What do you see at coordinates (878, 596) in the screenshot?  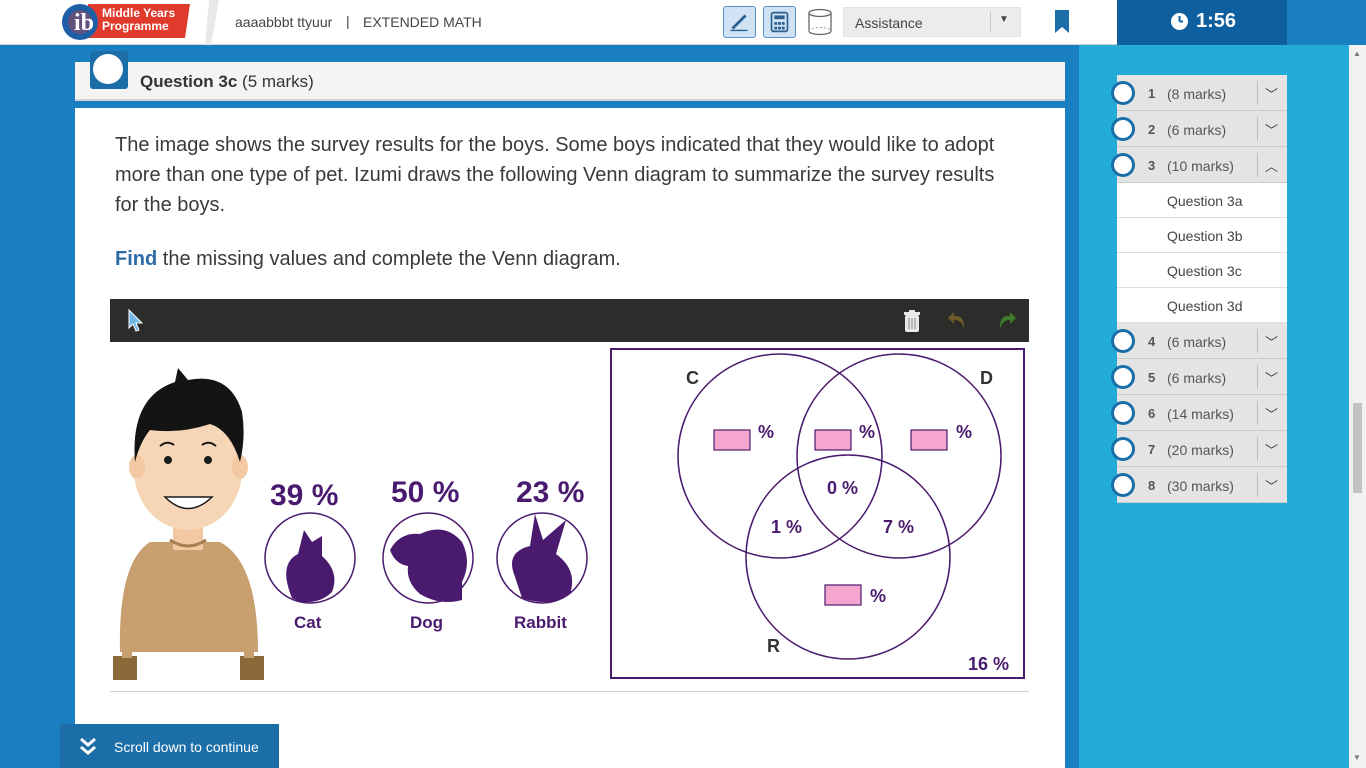 I see `r-only-unit: %` at bounding box center [878, 596].